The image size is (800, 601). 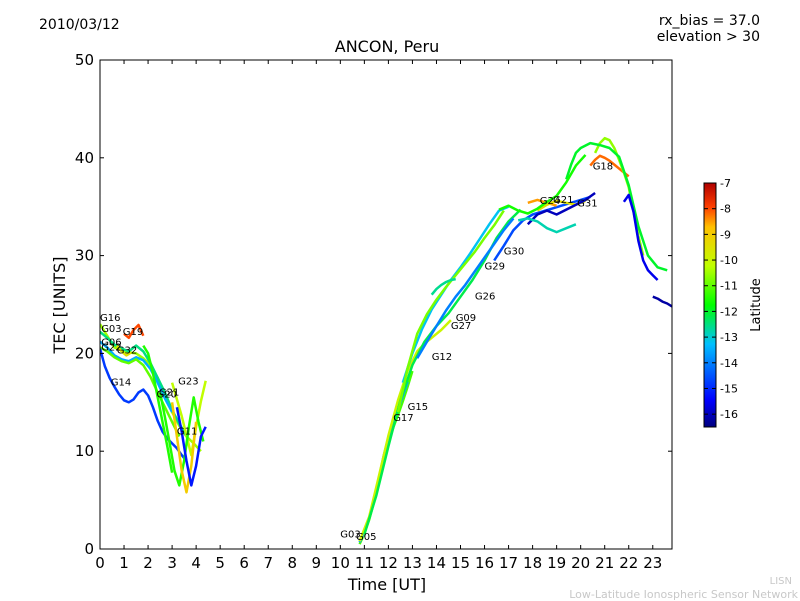 What do you see at coordinates (111, 329) in the screenshot?
I see `sat-label-1: G03` at bounding box center [111, 329].